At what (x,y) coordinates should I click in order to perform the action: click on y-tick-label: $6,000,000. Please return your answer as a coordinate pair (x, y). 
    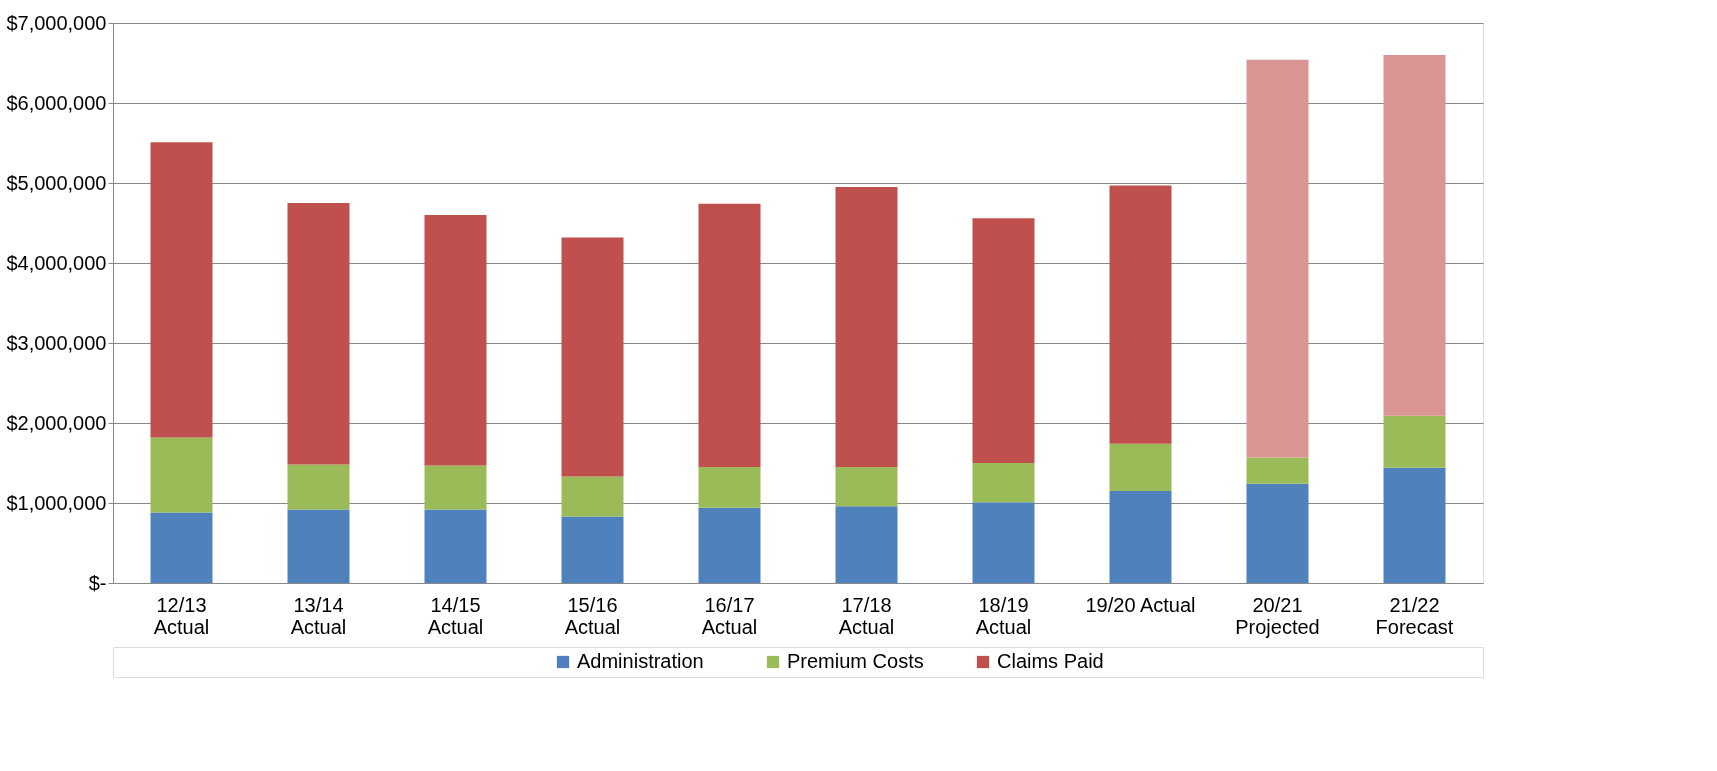
    Looking at the image, I should click on (56, 102).